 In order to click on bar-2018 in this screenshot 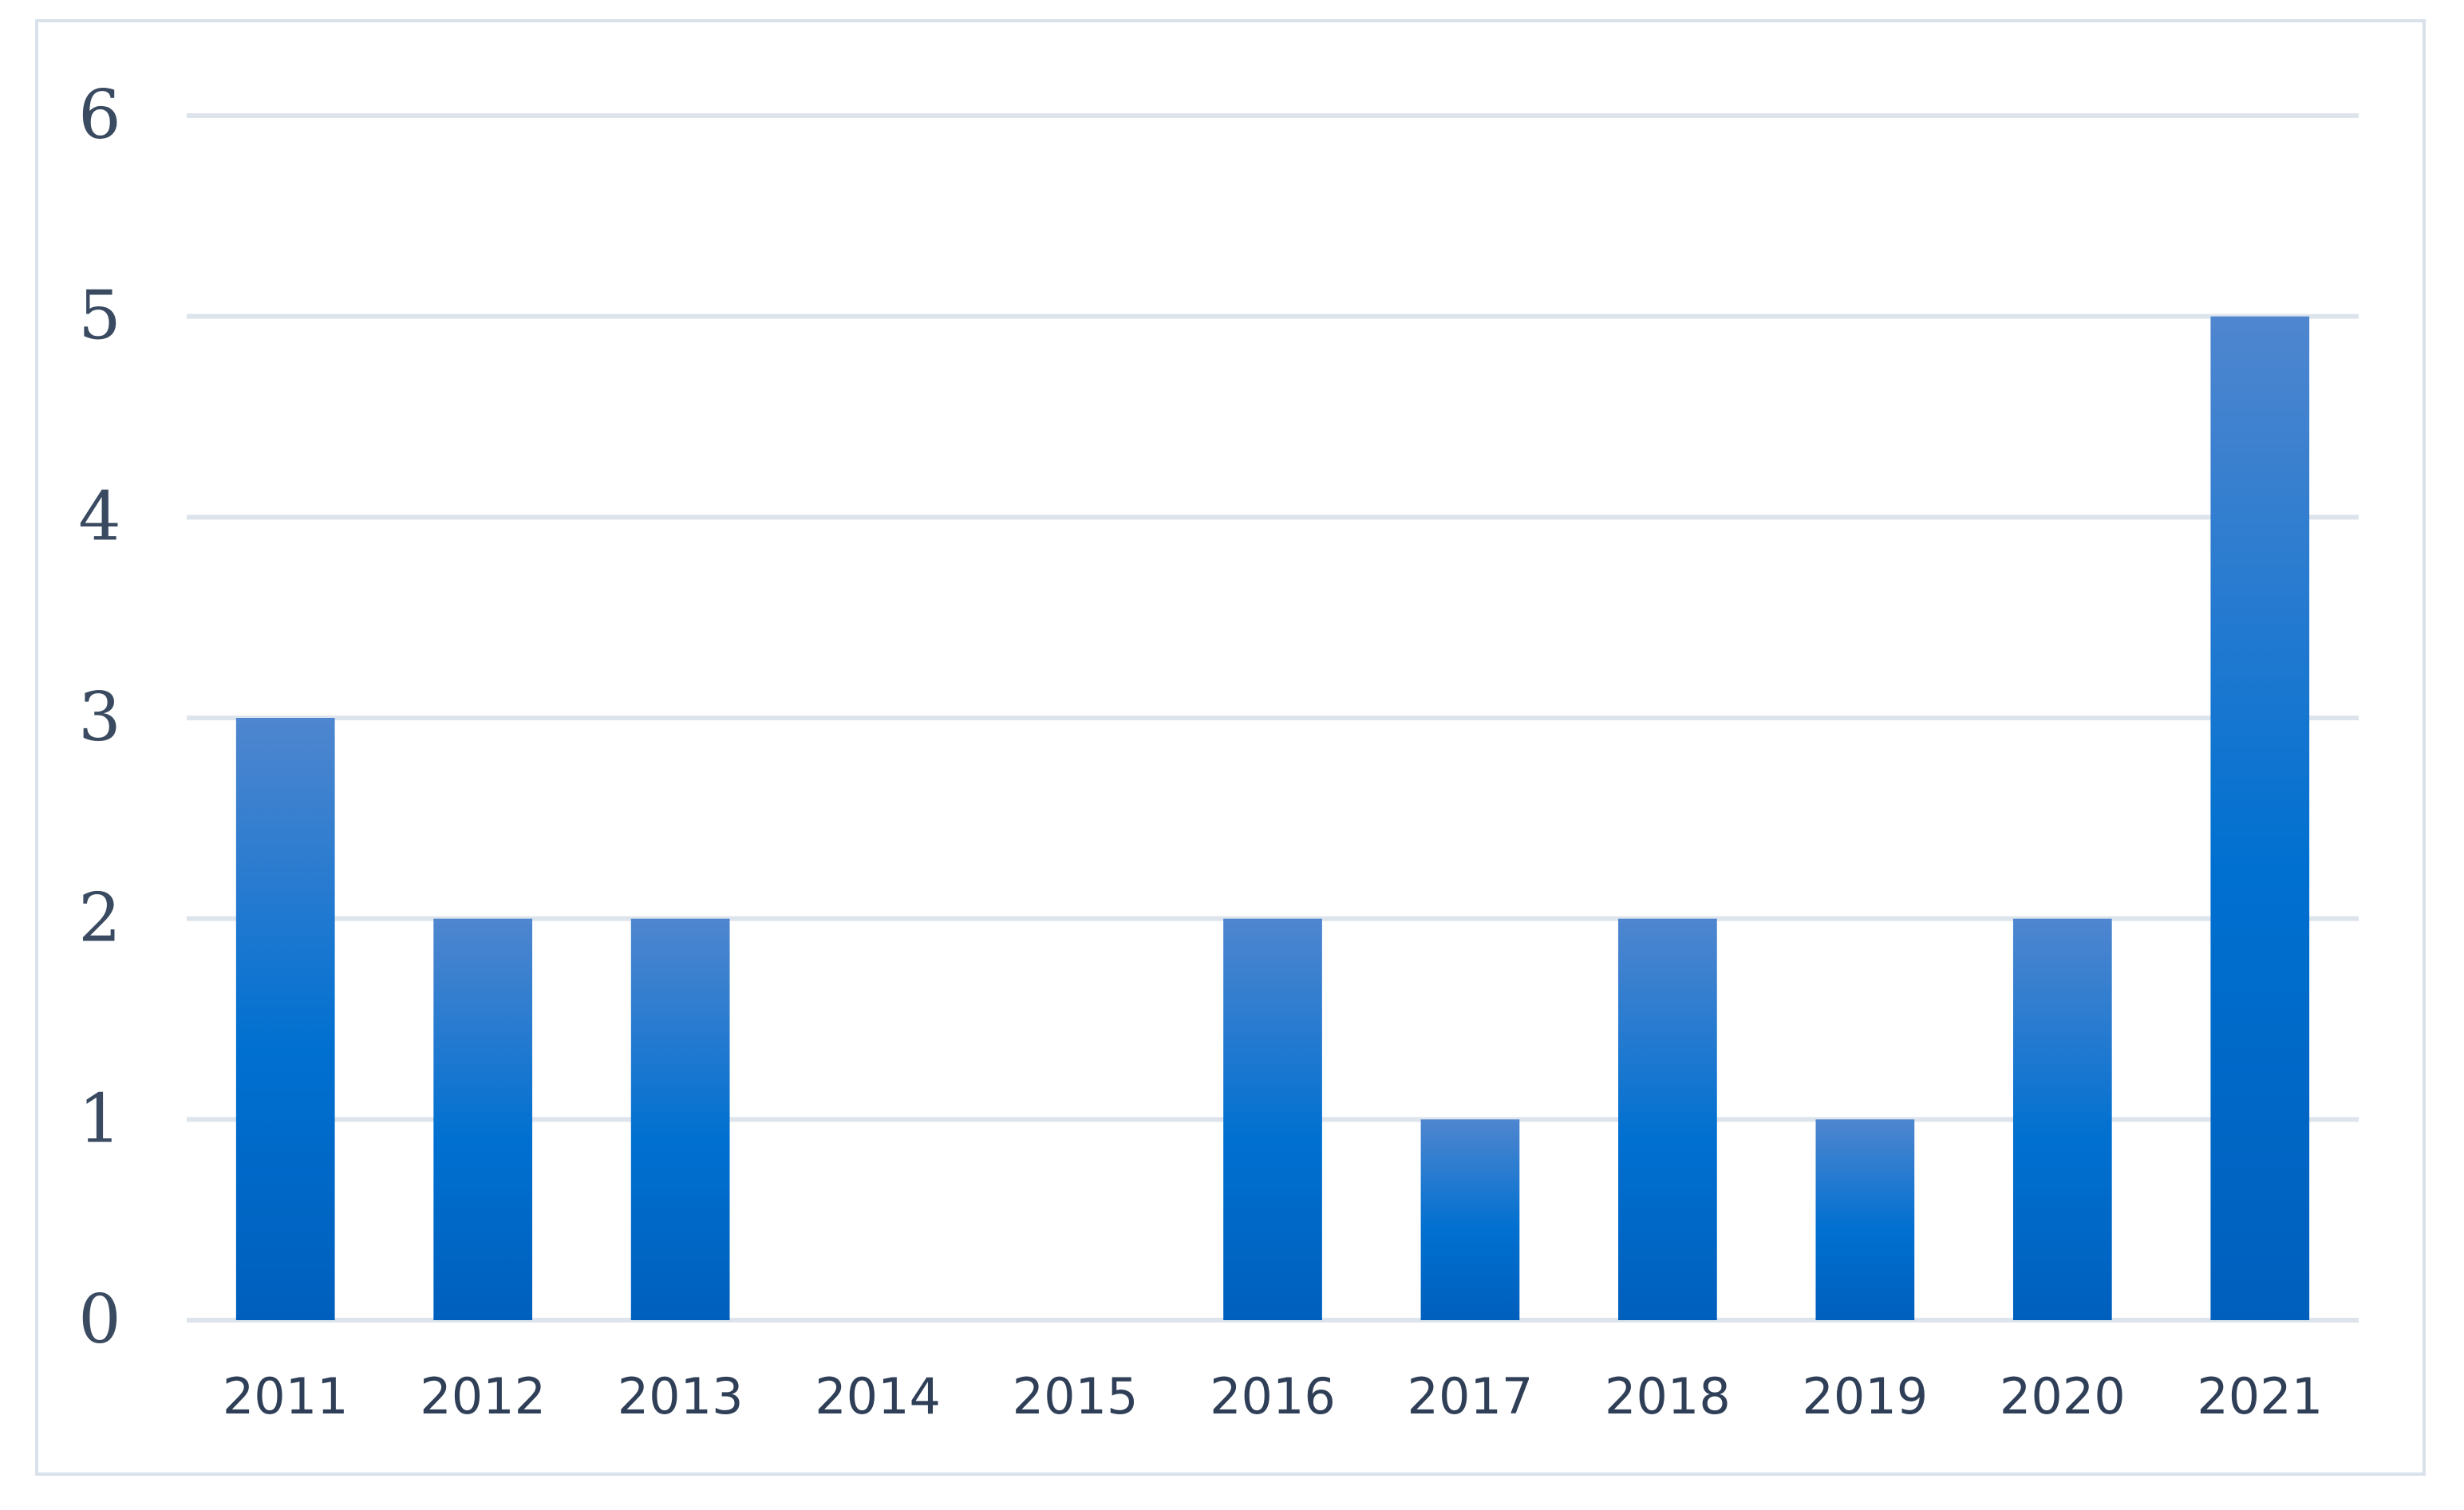, I will do `click(1667, 1119)`.